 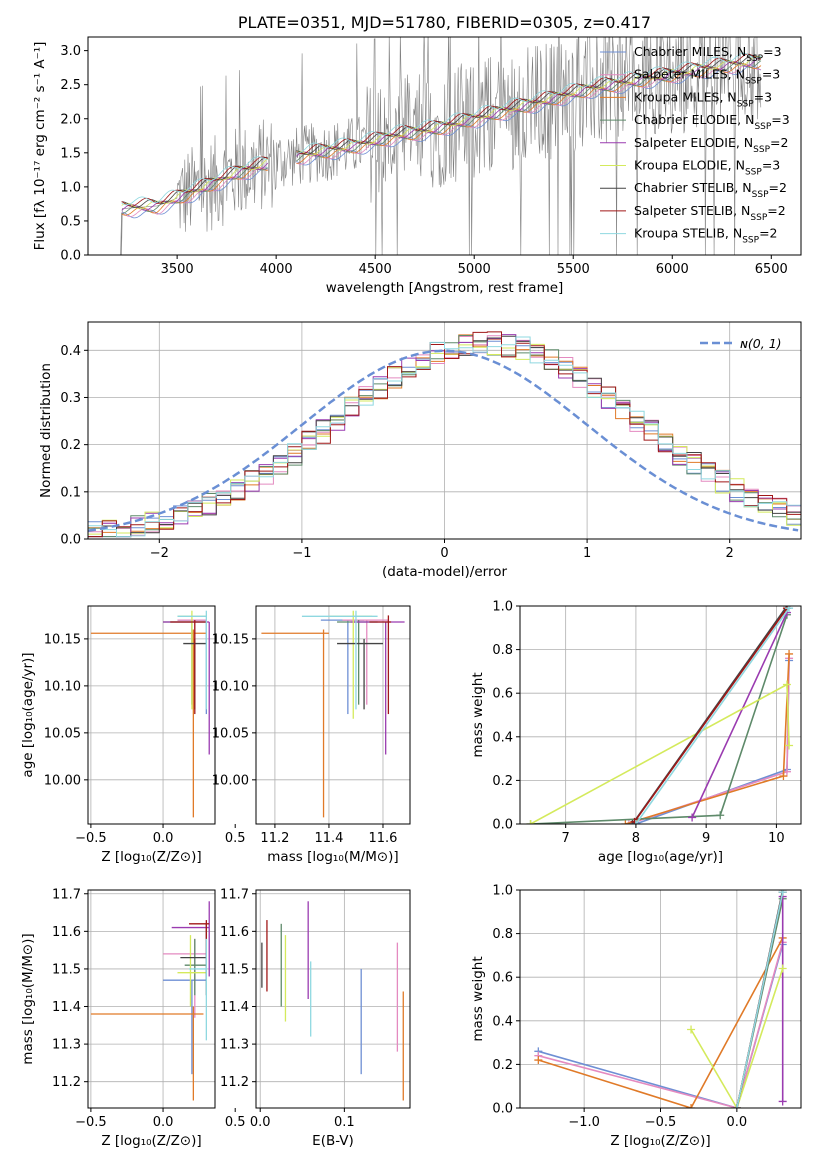 I want to click on legend-entry: Salpeter ELODIE, NSSP=2, so click(x=711, y=145).